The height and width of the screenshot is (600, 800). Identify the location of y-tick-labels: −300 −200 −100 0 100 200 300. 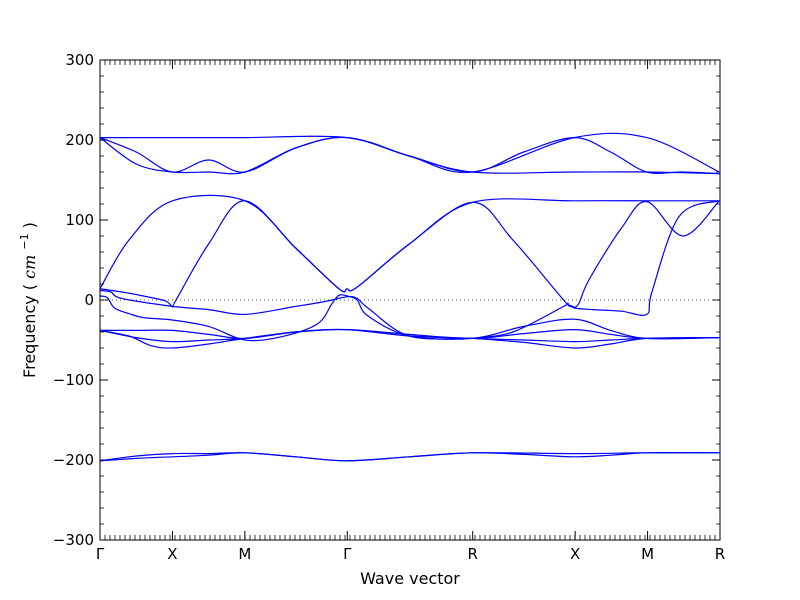
(73, 300).